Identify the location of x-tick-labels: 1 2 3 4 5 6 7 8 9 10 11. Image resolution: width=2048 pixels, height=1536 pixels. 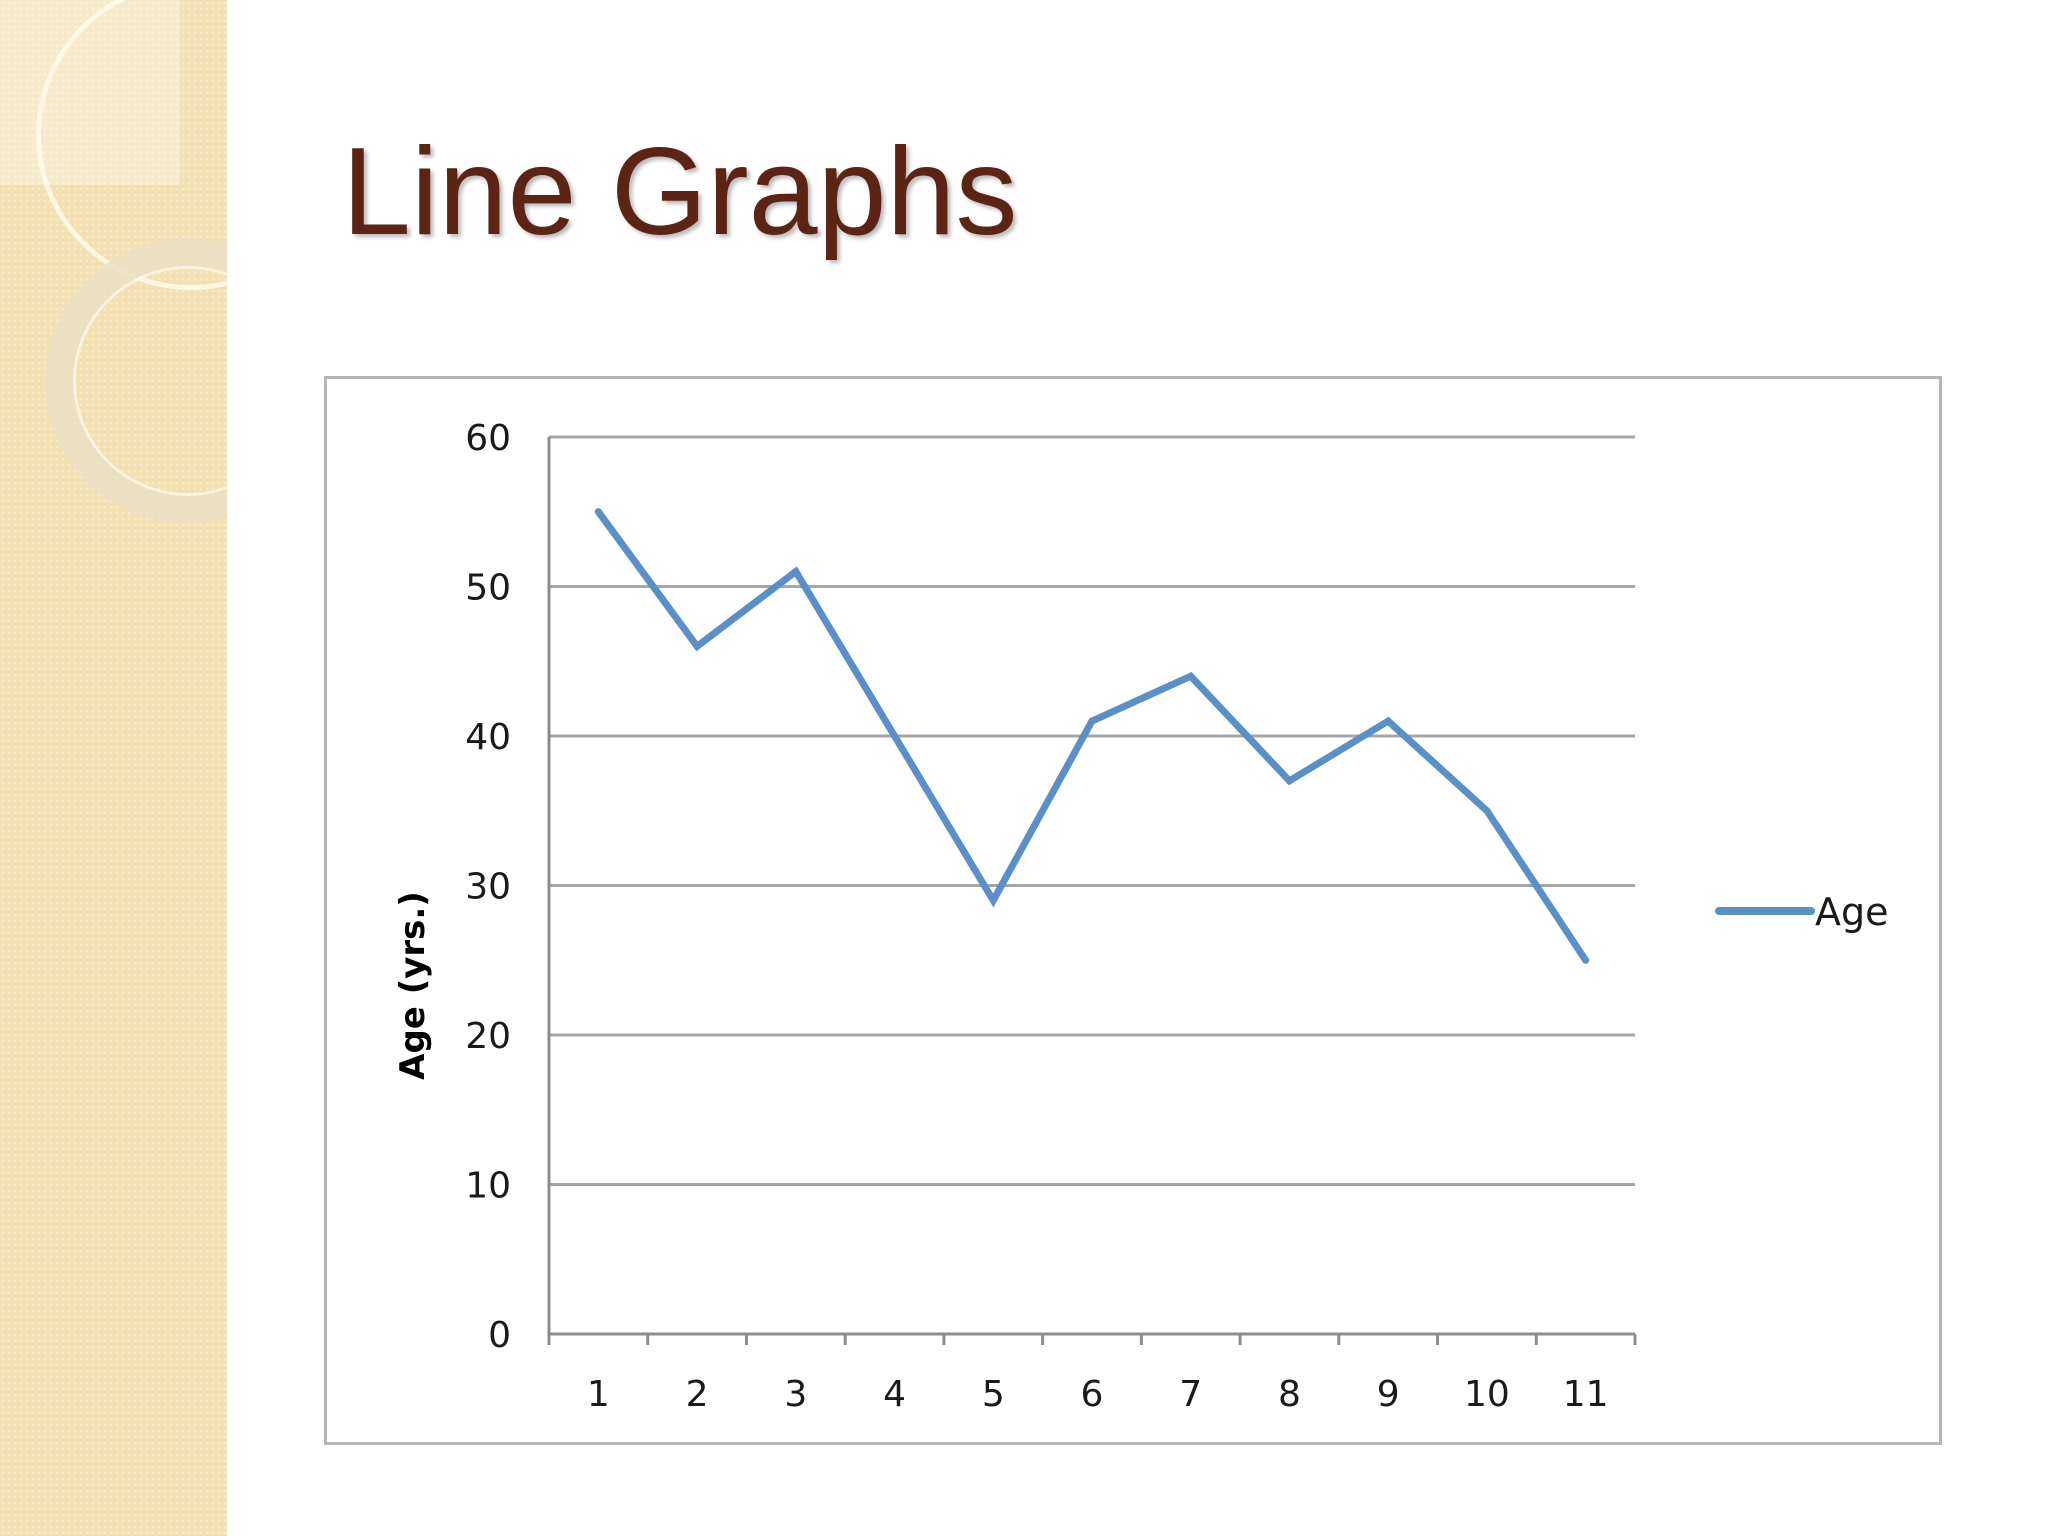
(1098, 1394).